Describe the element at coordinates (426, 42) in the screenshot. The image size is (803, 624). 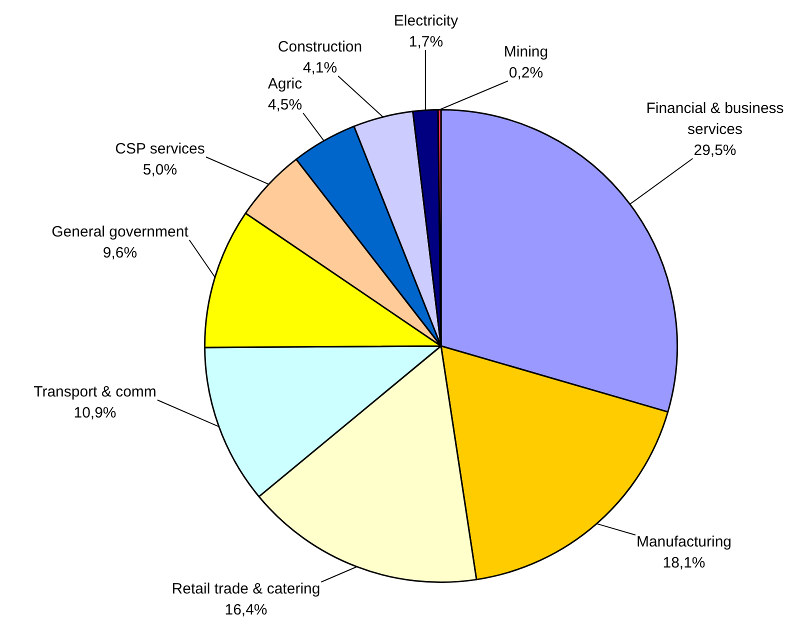
I see `data-label: 1,7%` at that location.